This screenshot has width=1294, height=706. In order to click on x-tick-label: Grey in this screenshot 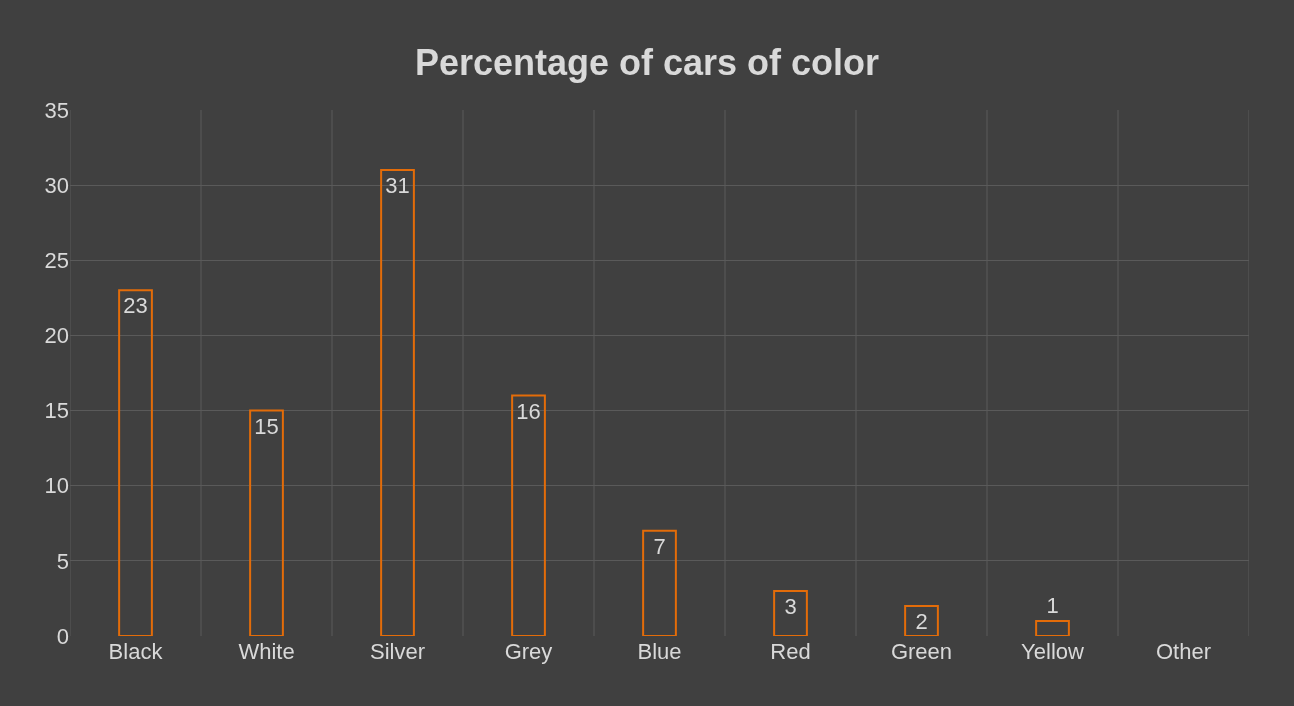, I will do `click(528, 651)`.